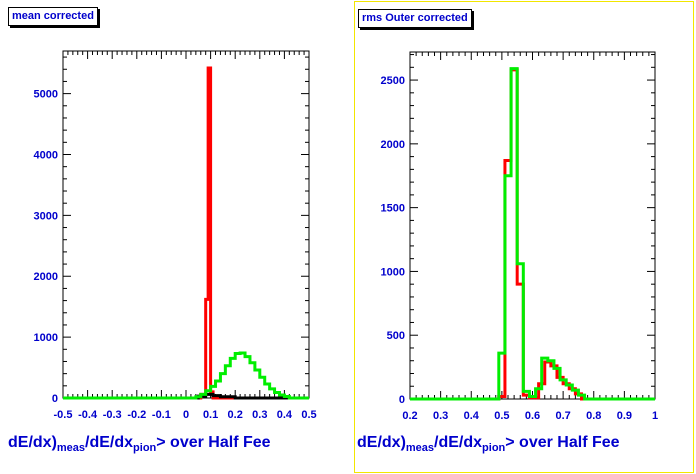 The image size is (696, 474). What do you see at coordinates (396, 336) in the screenshot?
I see `right-y-tick-label: 500` at bounding box center [396, 336].